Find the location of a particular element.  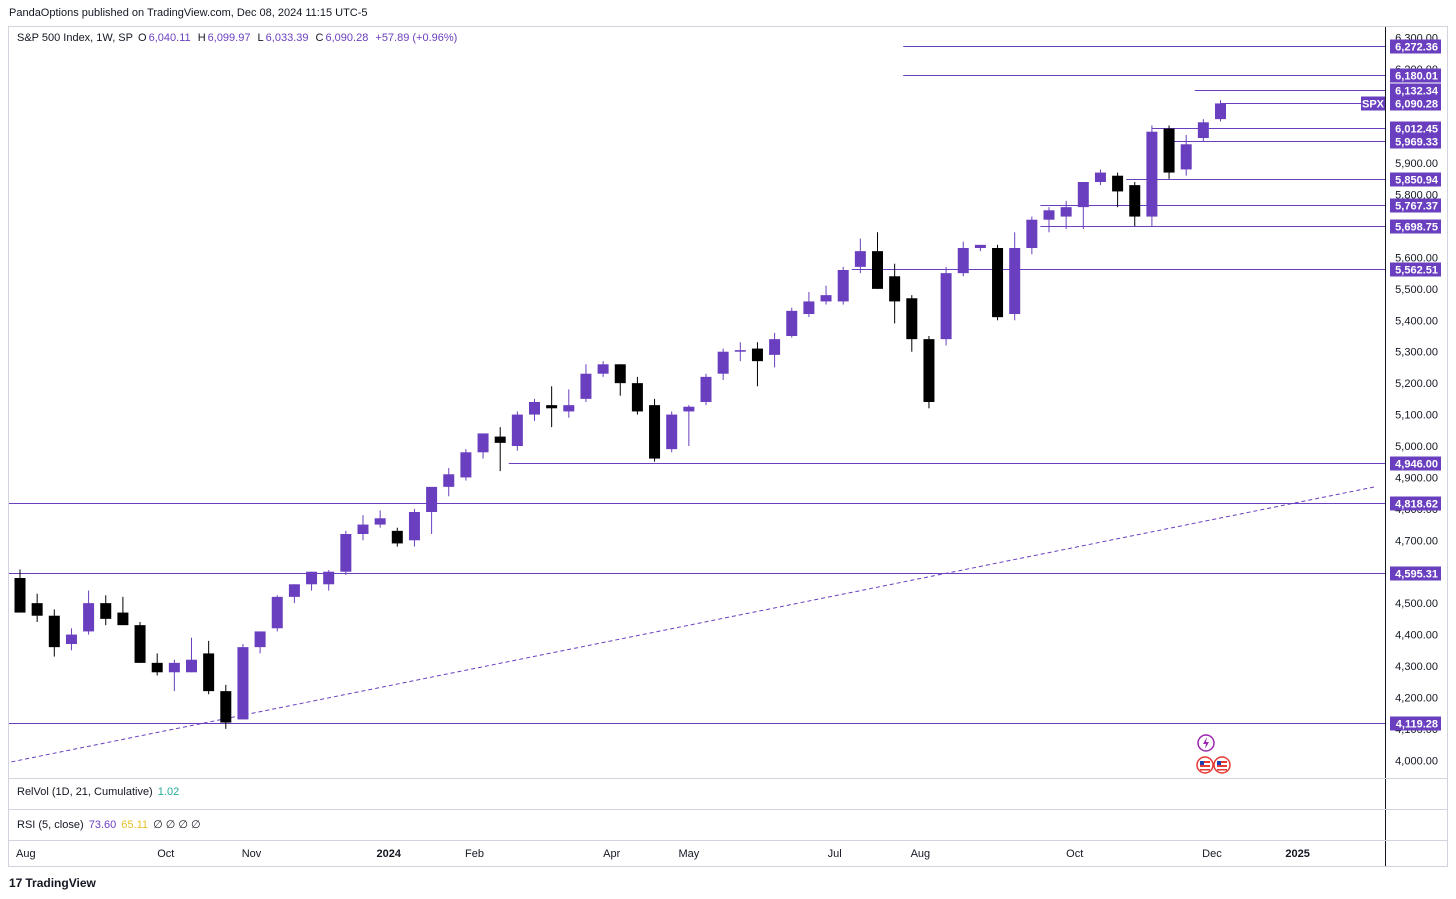

relvol-legend: RelVol (1D, 21, Cumulative) 1.02 is located at coordinates (99, 792).